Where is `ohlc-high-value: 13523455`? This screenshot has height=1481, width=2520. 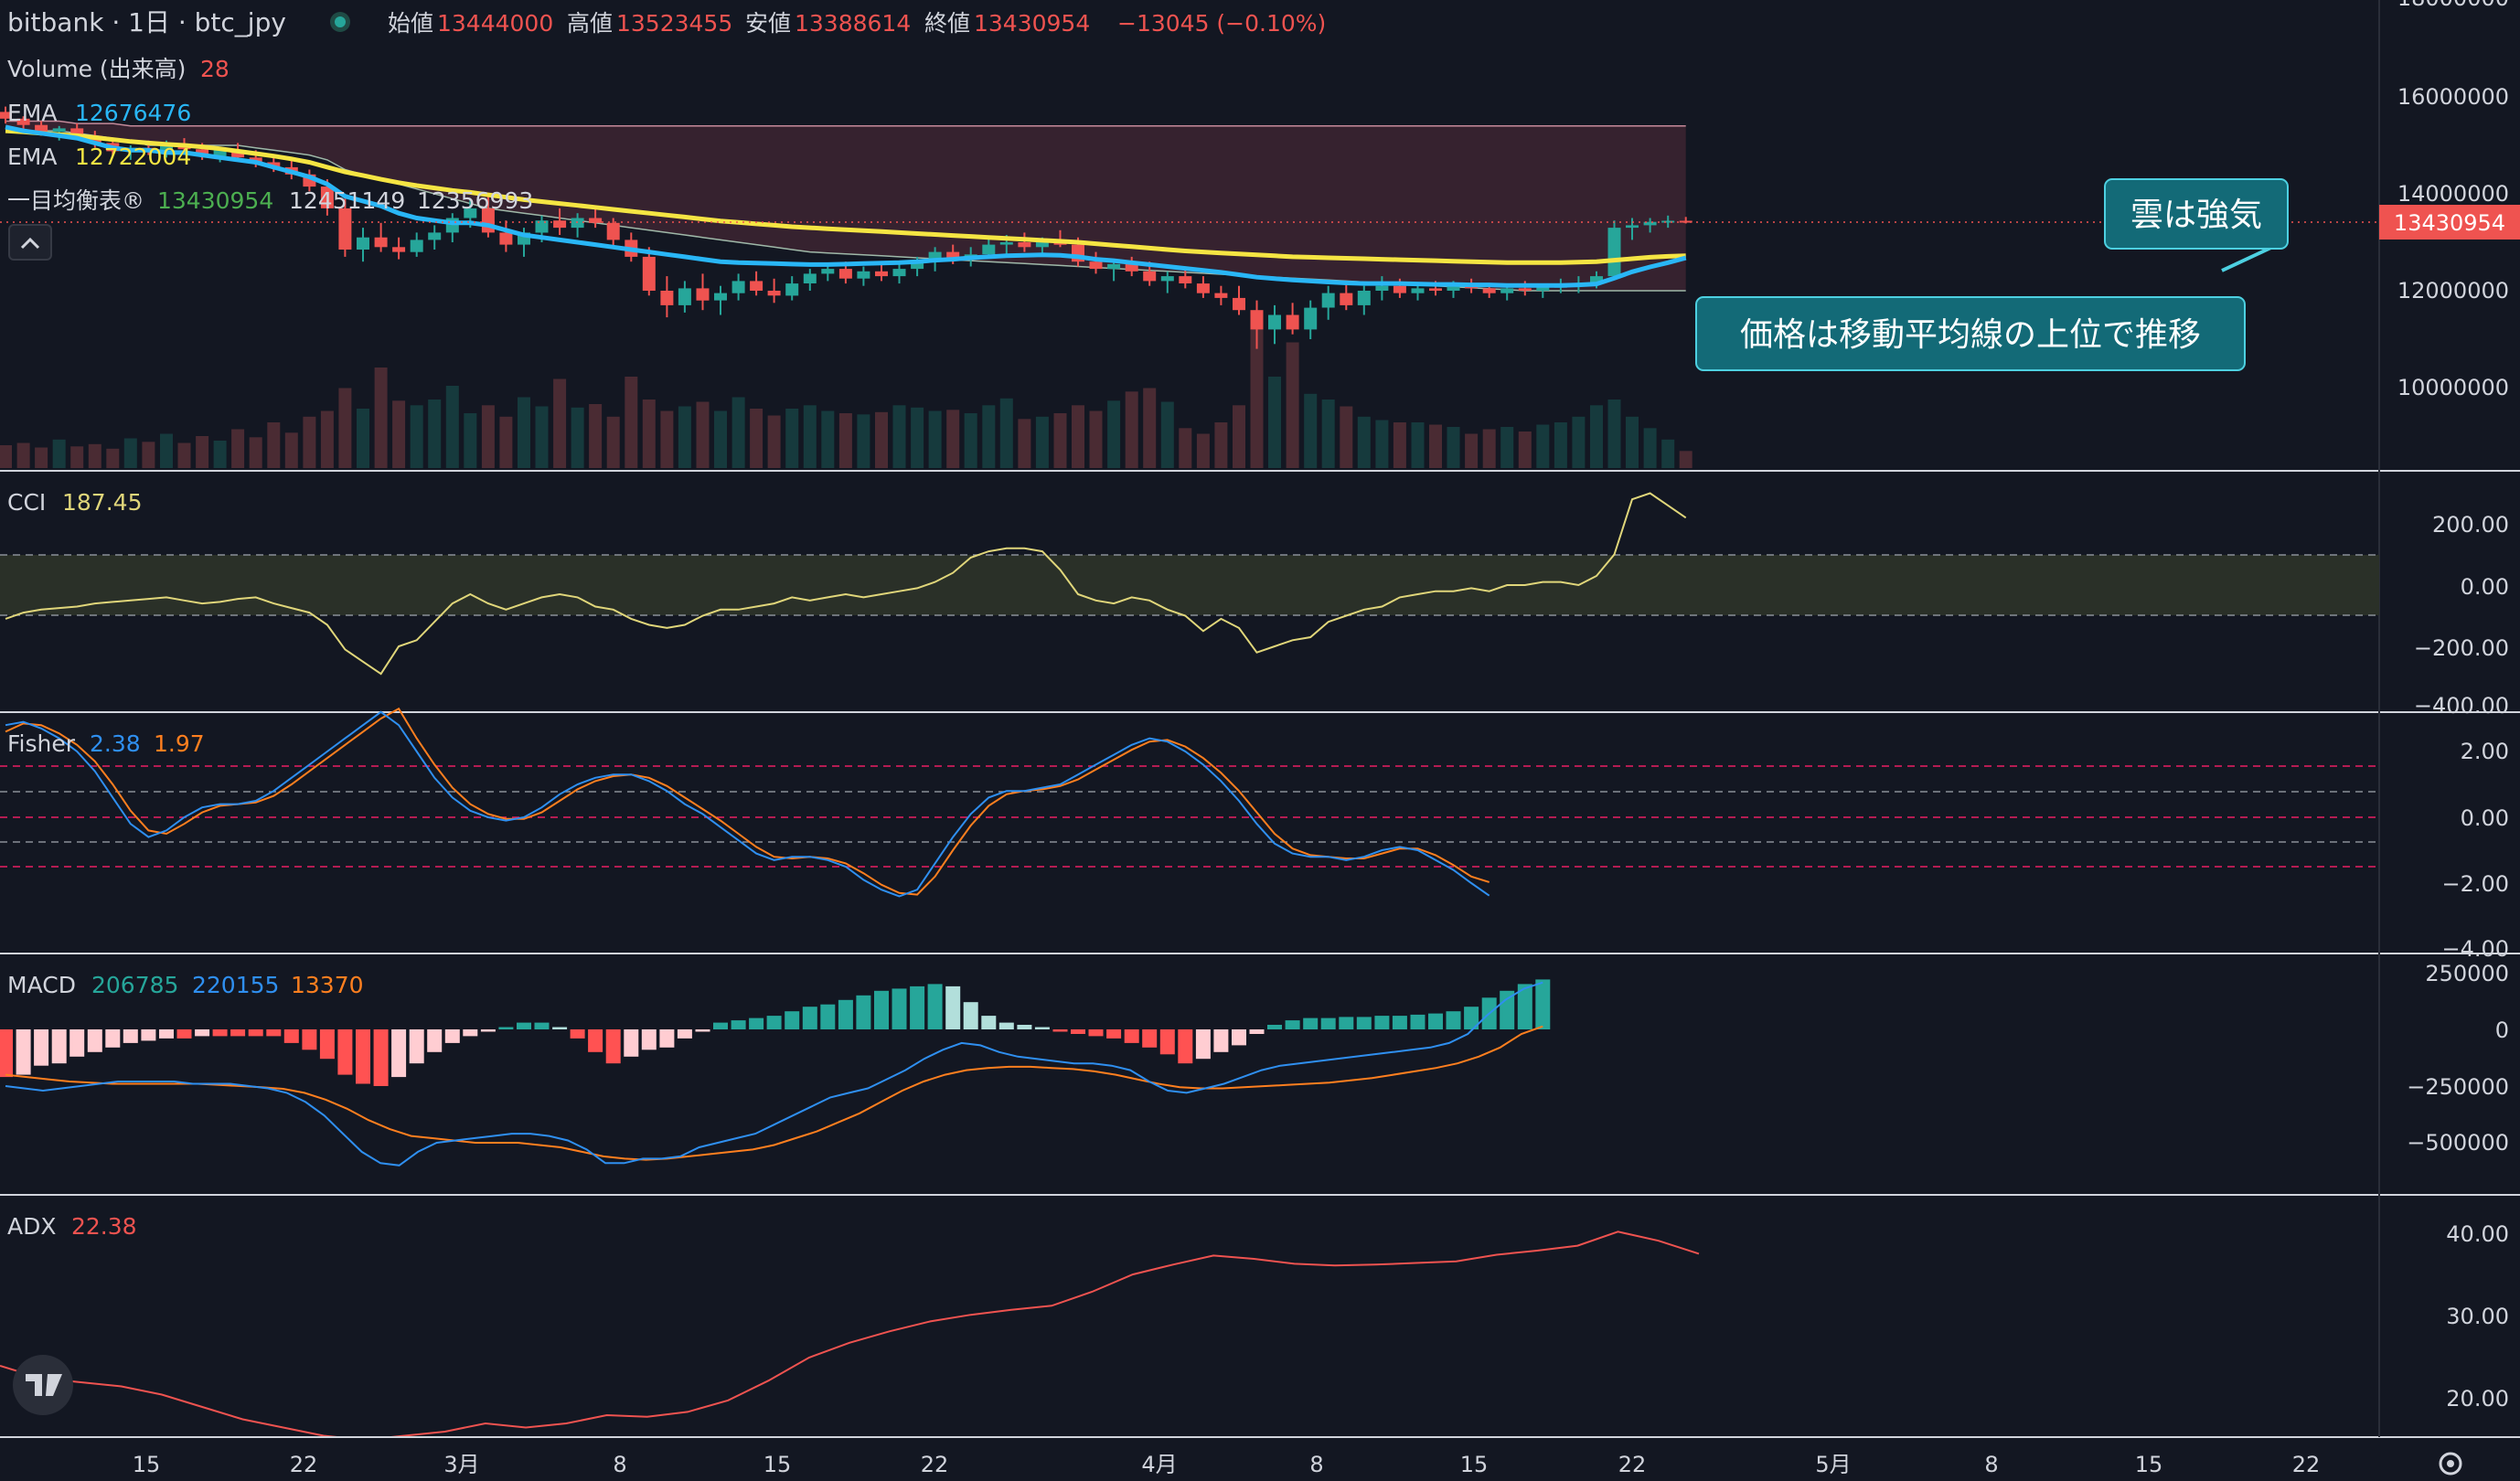
ohlc-high-value: 13523455 is located at coordinates (674, 23).